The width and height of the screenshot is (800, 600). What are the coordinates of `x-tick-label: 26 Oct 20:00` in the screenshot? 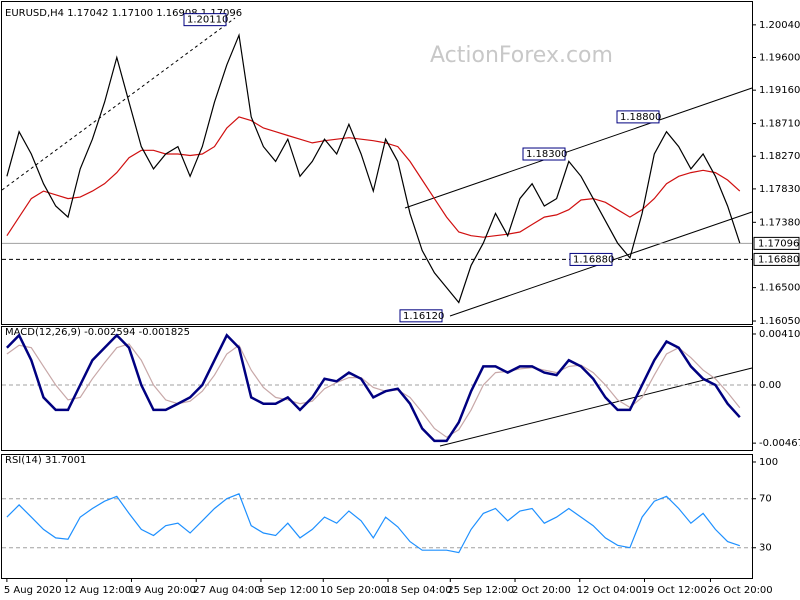 It's located at (739, 590).